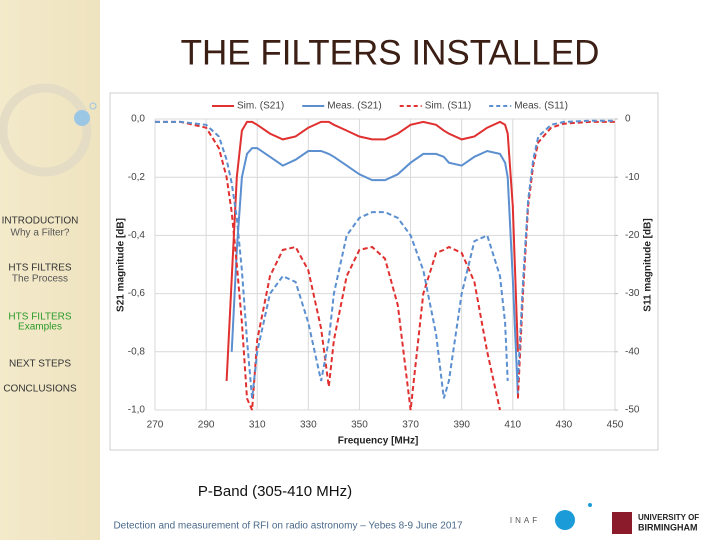 The width and height of the screenshot is (720, 540). What do you see at coordinates (275, 491) in the screenshot?
I see `caption: P-Band (305-410 MHz)` at bounding box center [275, 491].